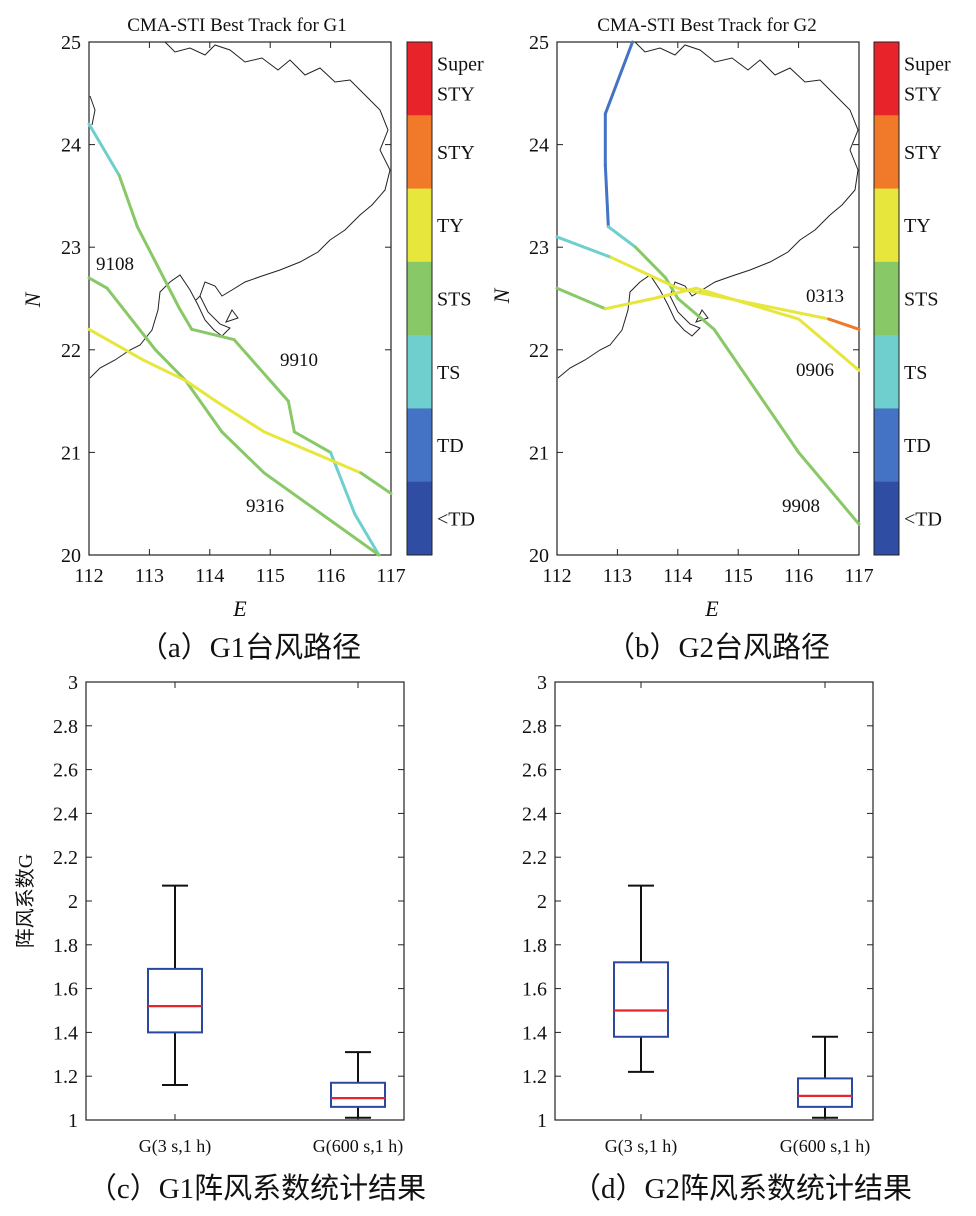  I want to click on colorbar-label: STS, so click(454, 300).